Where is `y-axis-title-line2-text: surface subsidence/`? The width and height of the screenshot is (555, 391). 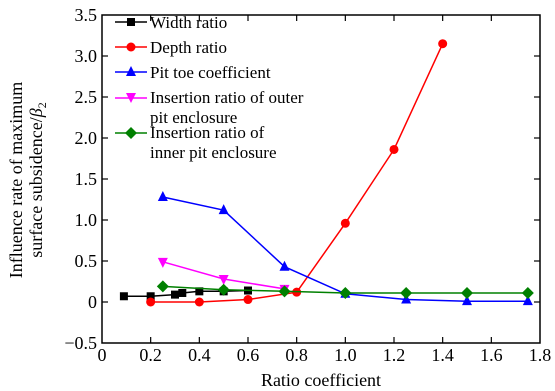
y-axis-title-line2-text: surface subsidence/ is located at coordinates (36, 187).